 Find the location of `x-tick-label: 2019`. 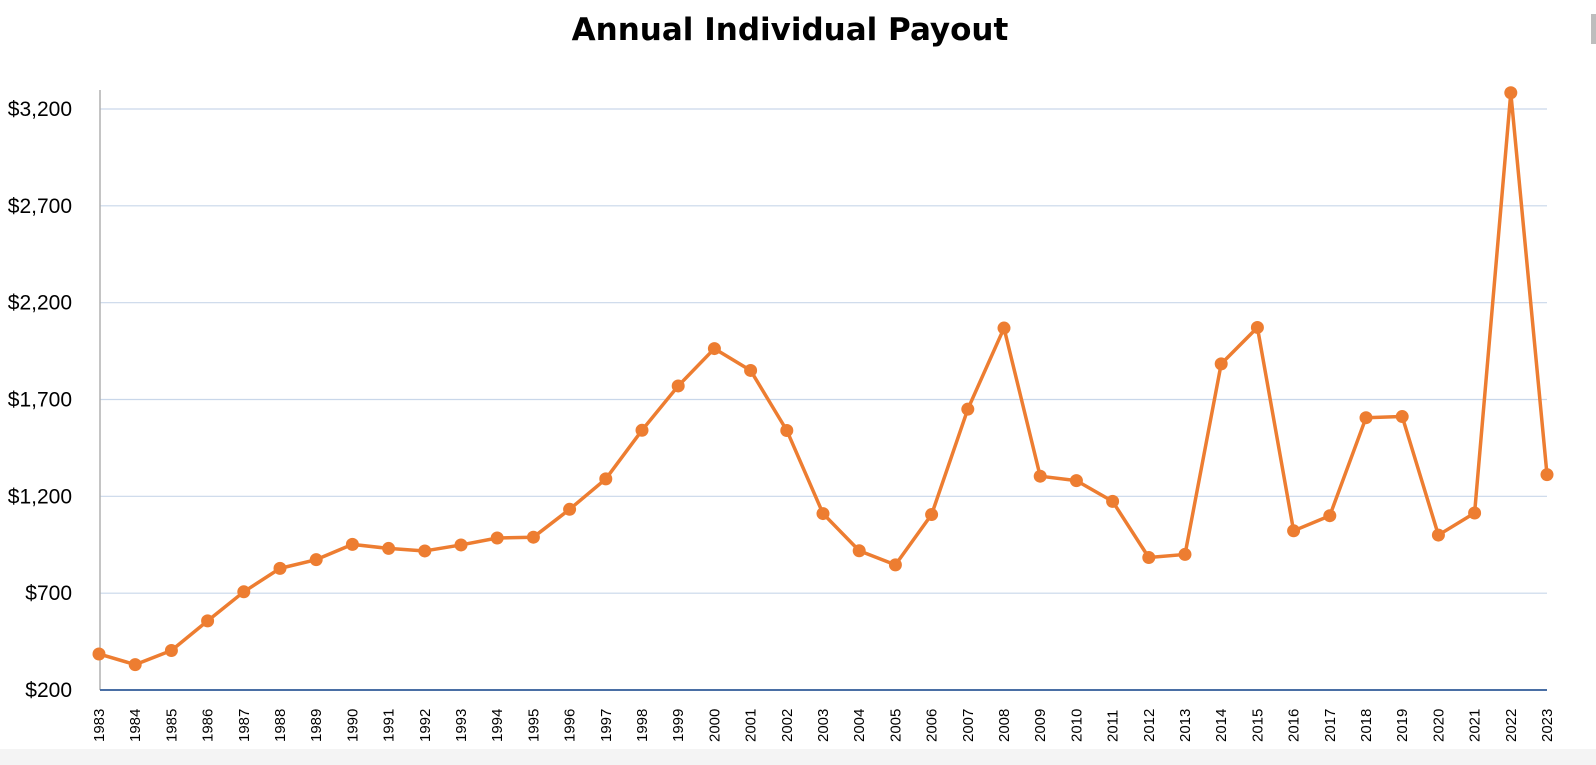

x-tick-label: 2019 is located at coordinates (1402, 725).